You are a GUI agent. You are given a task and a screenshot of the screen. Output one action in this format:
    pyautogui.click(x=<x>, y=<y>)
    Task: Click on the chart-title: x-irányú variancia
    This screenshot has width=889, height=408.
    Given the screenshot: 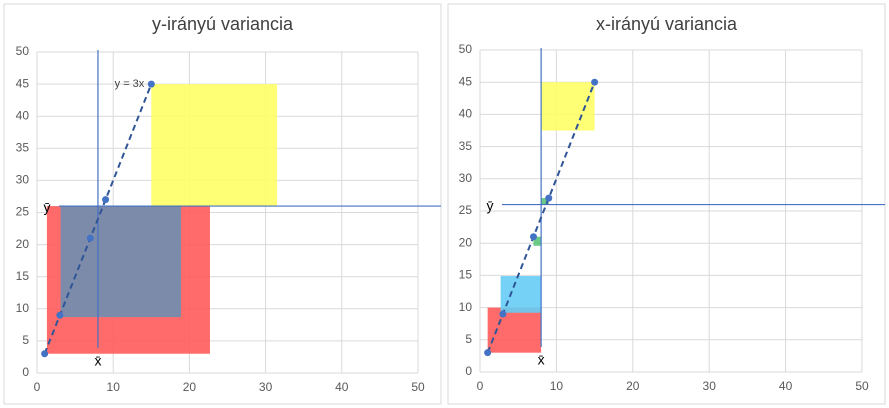 What is the action you would take?
    pyautogui.click(x=667, y=24)
    